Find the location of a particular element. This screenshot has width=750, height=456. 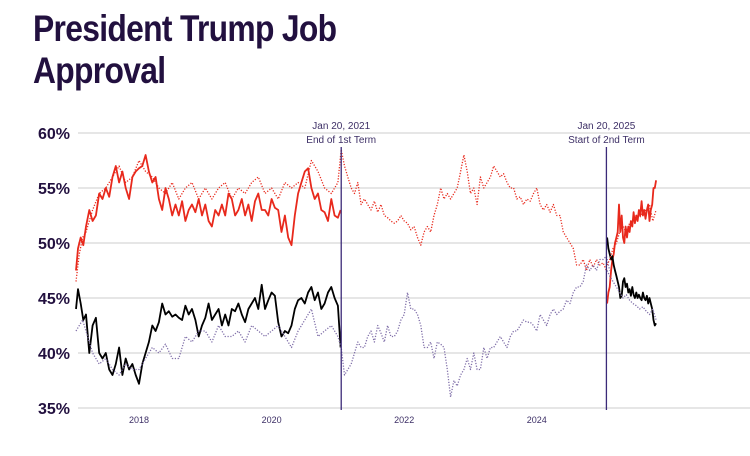

y-tick-label: 35% is located at coordinates (54, 409).